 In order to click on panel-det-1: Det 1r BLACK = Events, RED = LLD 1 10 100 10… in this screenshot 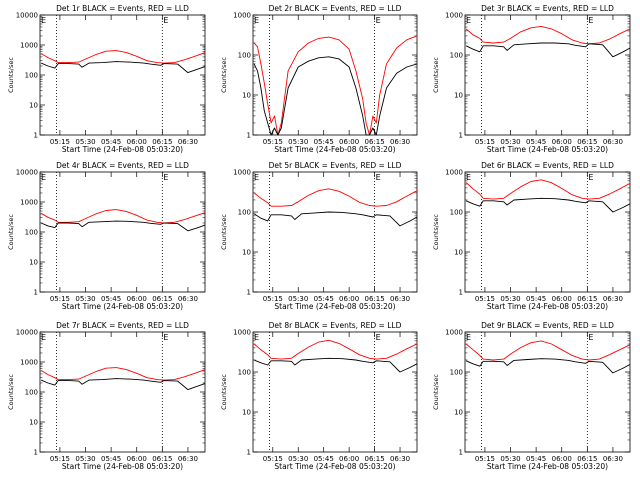, I will do `click(106, 79)`.